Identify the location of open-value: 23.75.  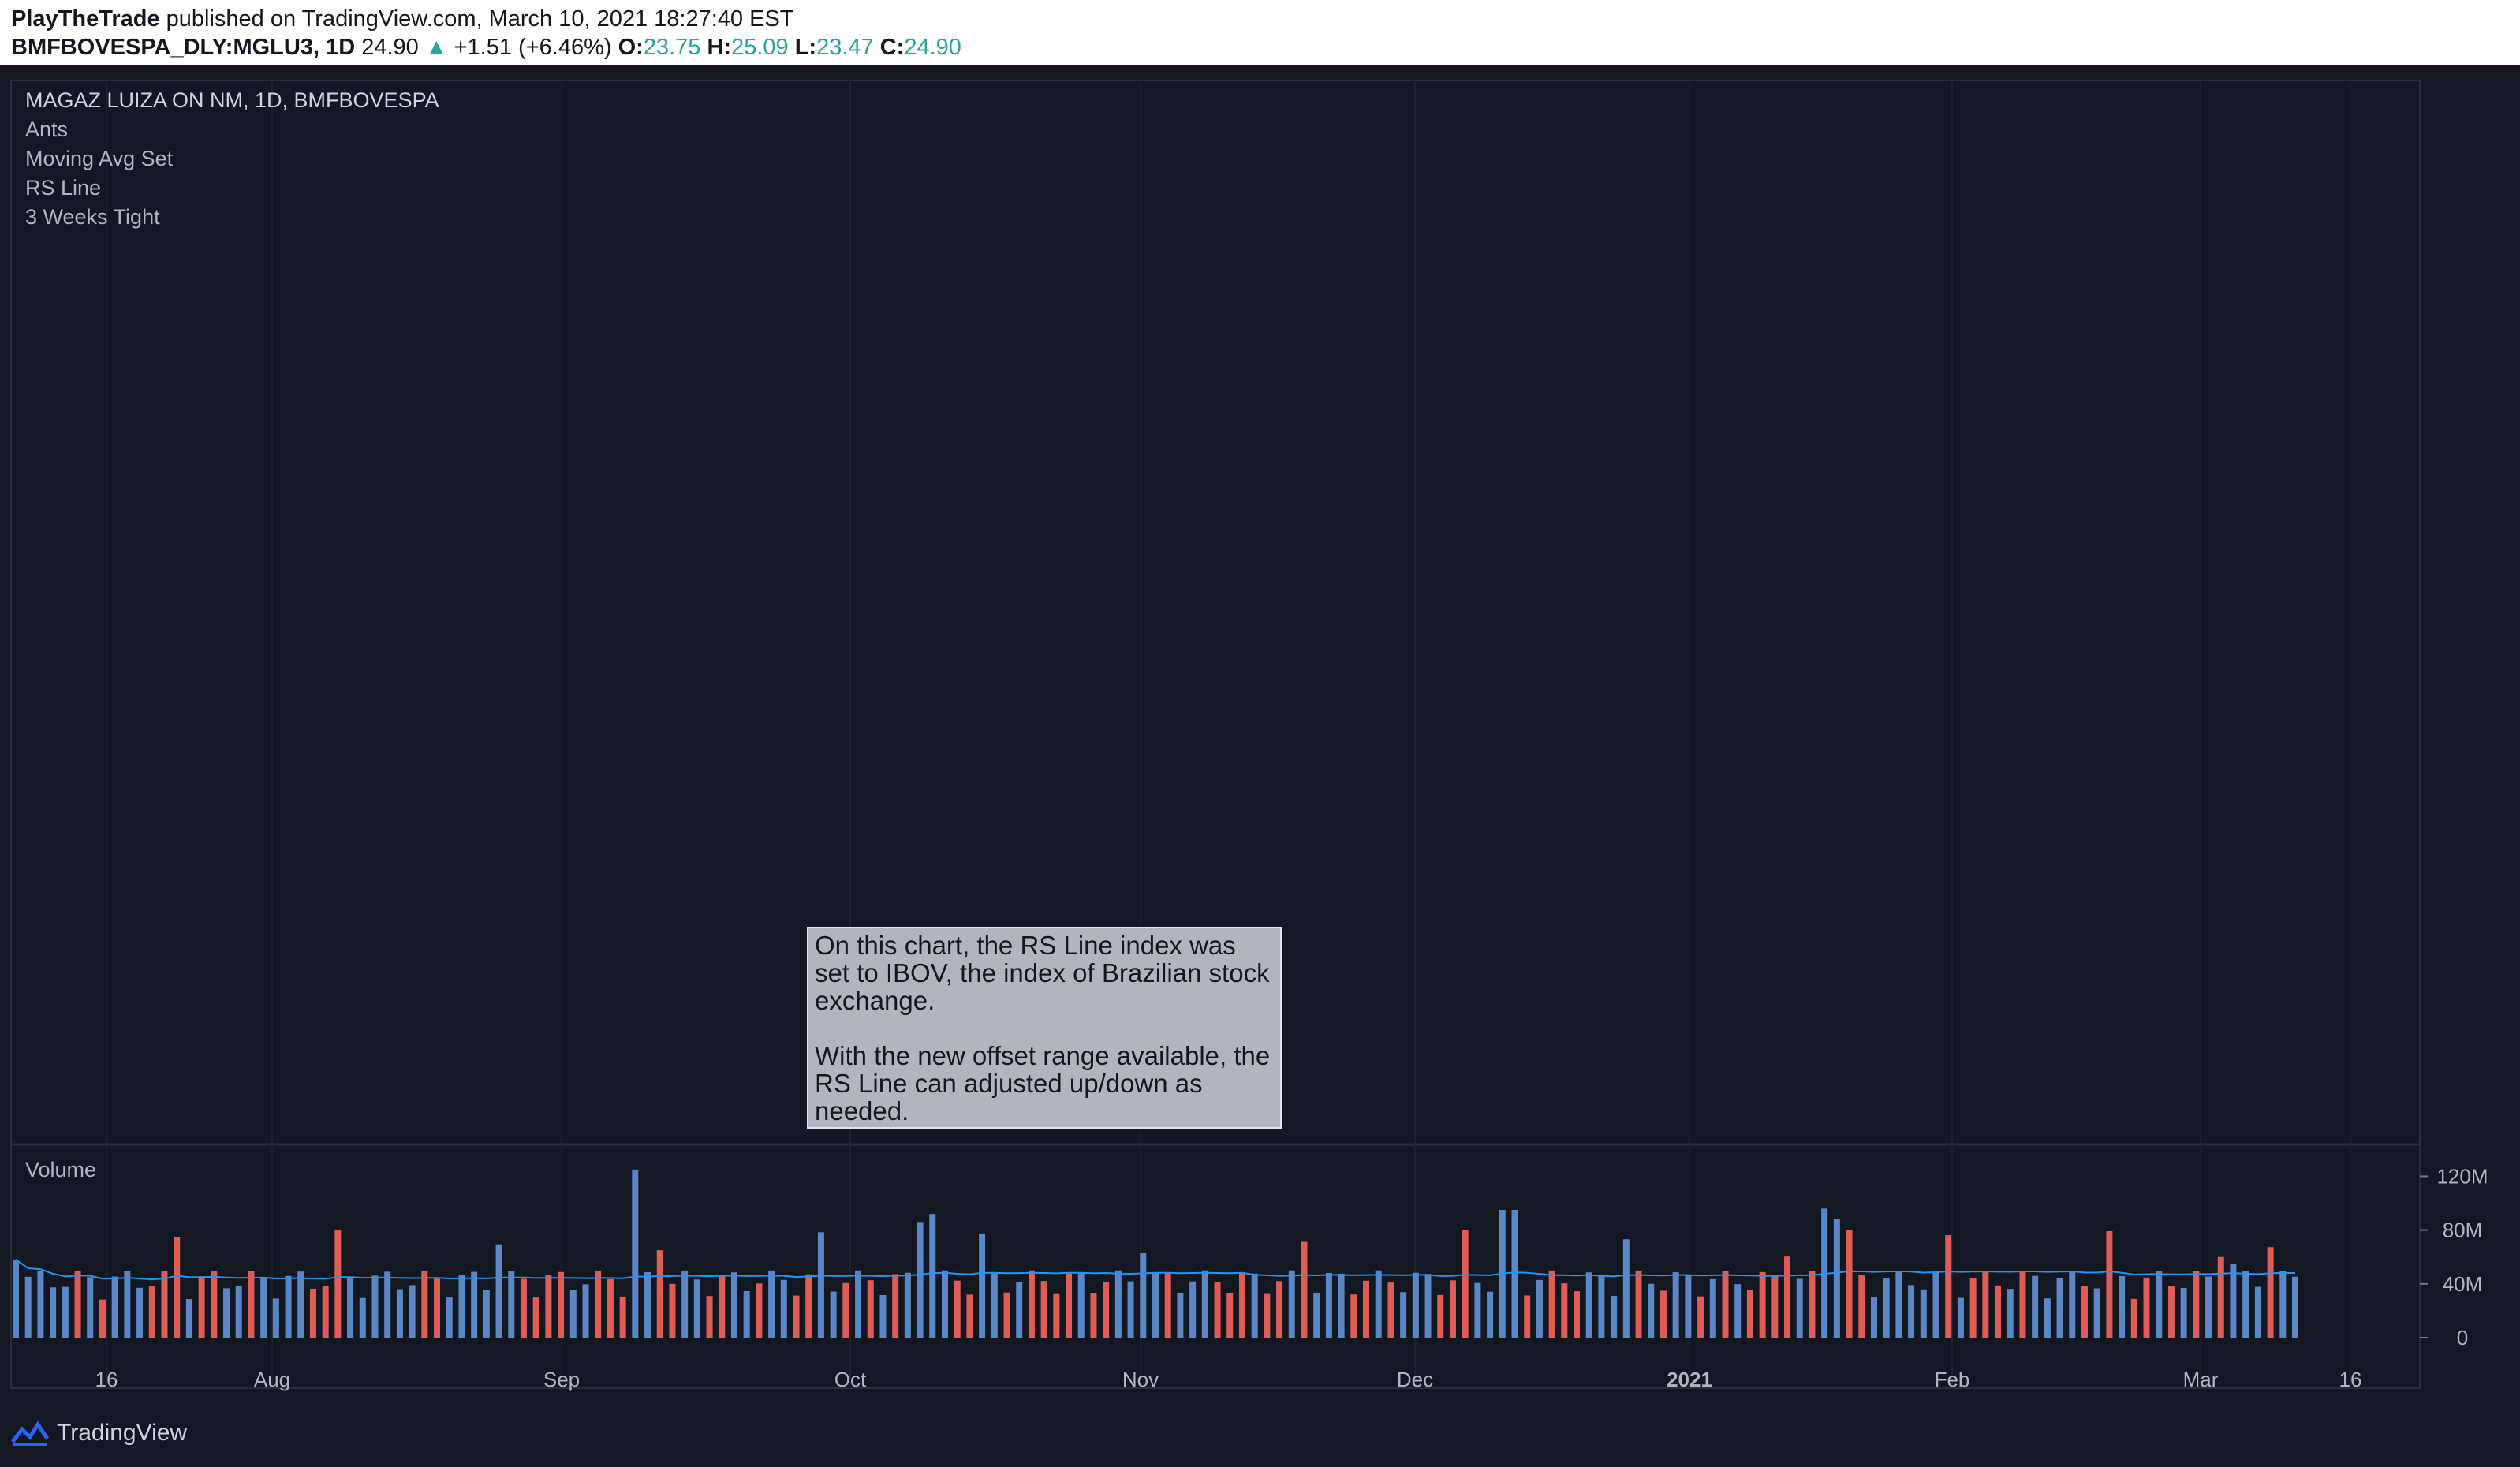
(672, 47).